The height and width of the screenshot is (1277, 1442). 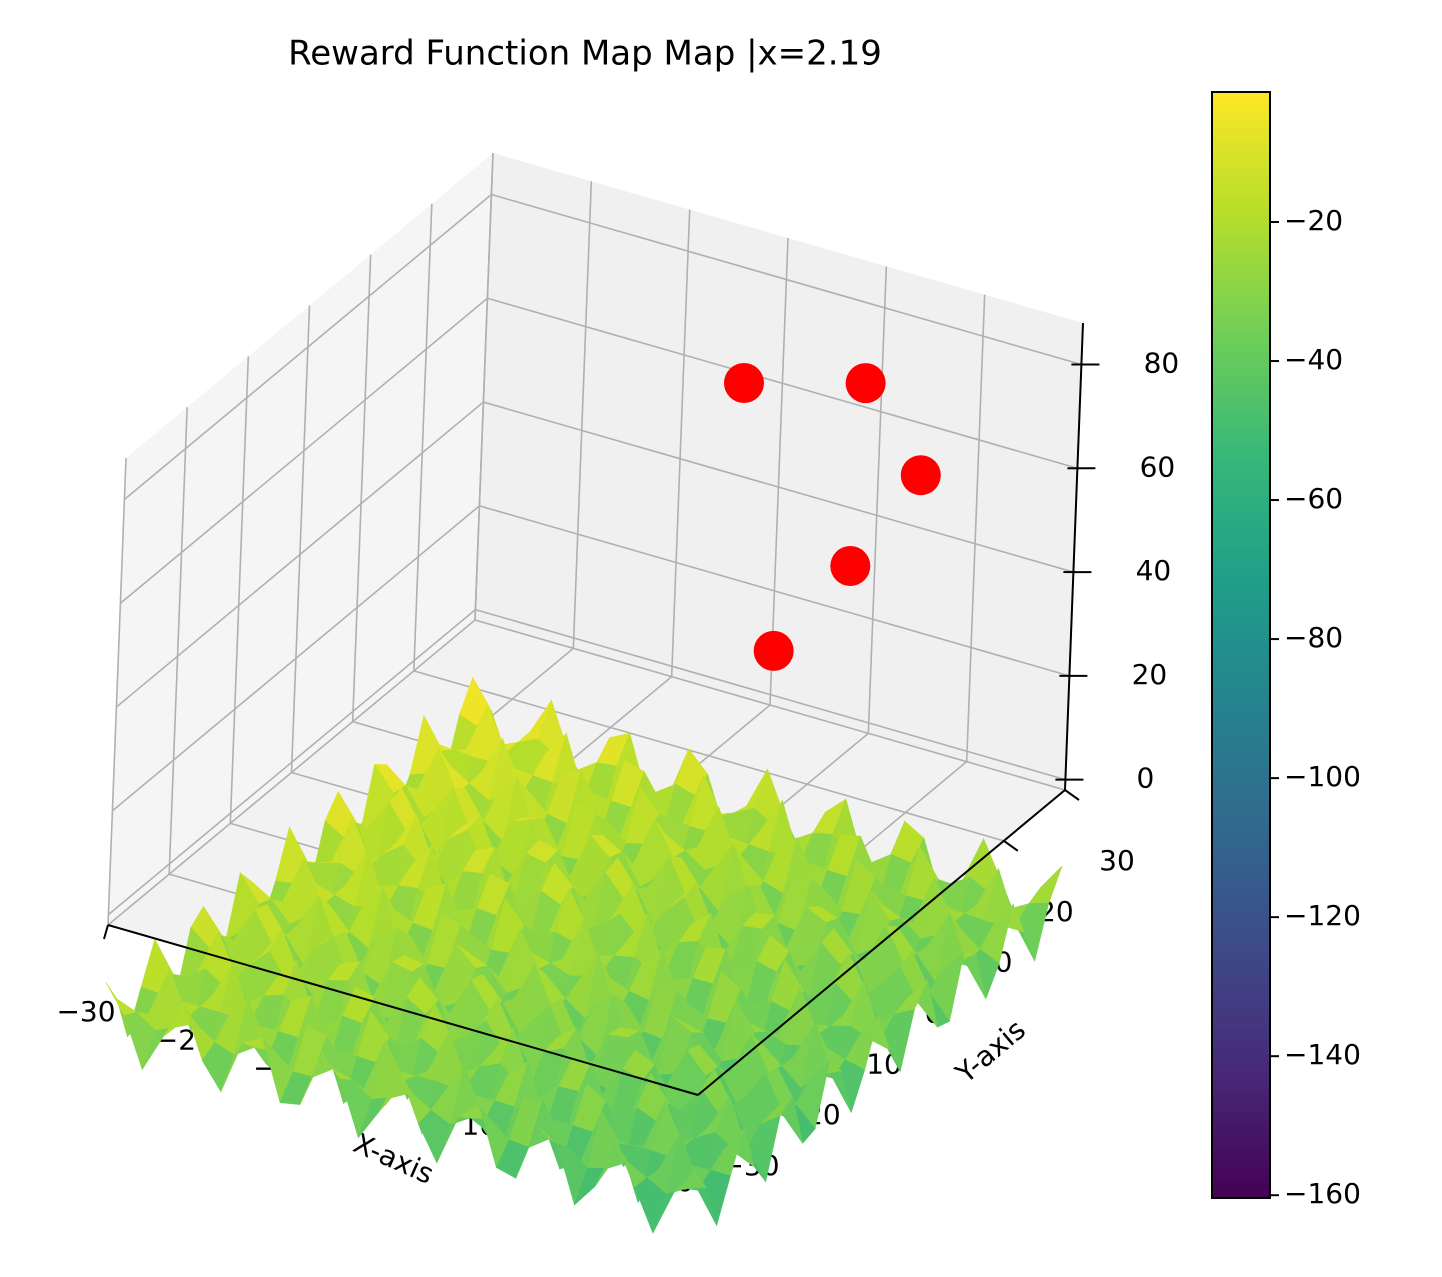 I want to click on z-tick-label: 40, so click(x=1154, y=570).